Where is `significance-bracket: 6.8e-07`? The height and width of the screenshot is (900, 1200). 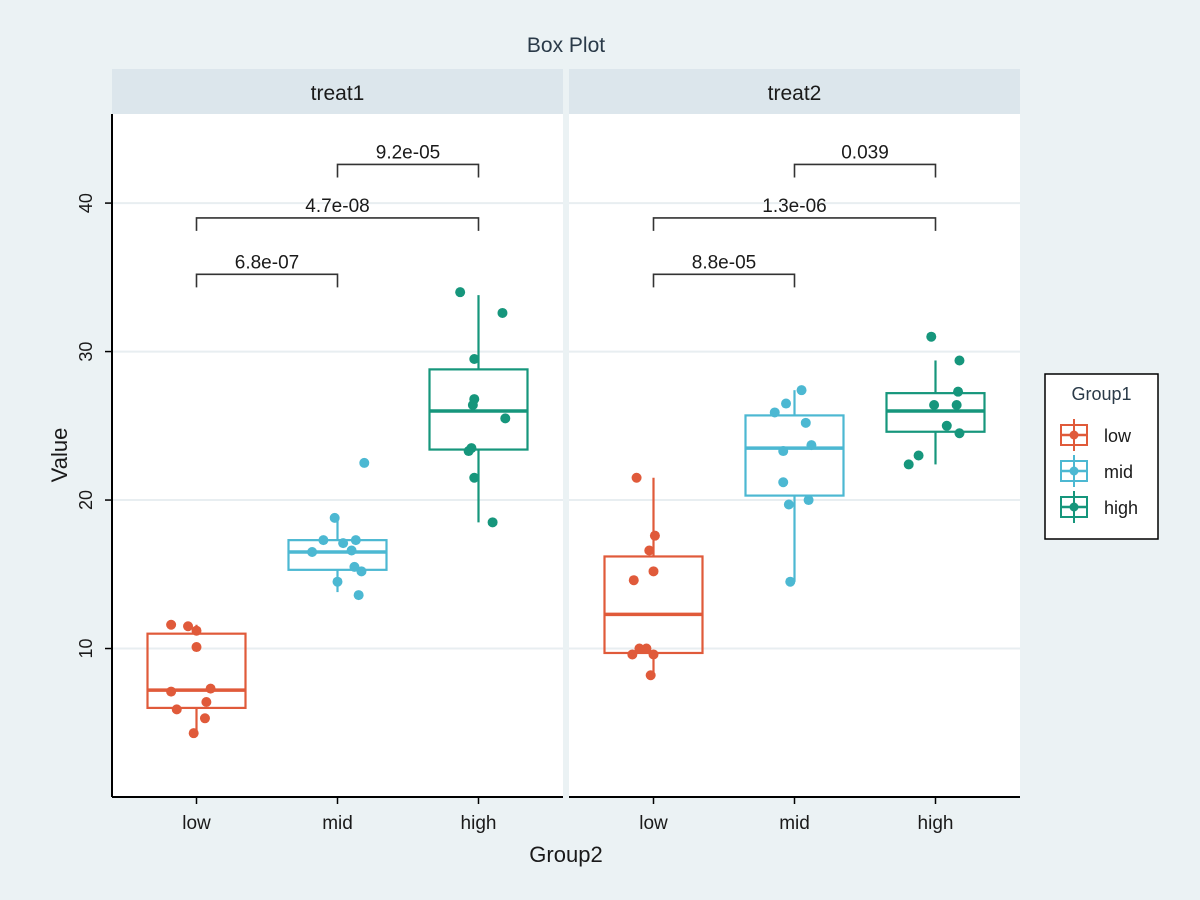 significance-bracket: 6.8e-07 is located at coordinates (267, 270).